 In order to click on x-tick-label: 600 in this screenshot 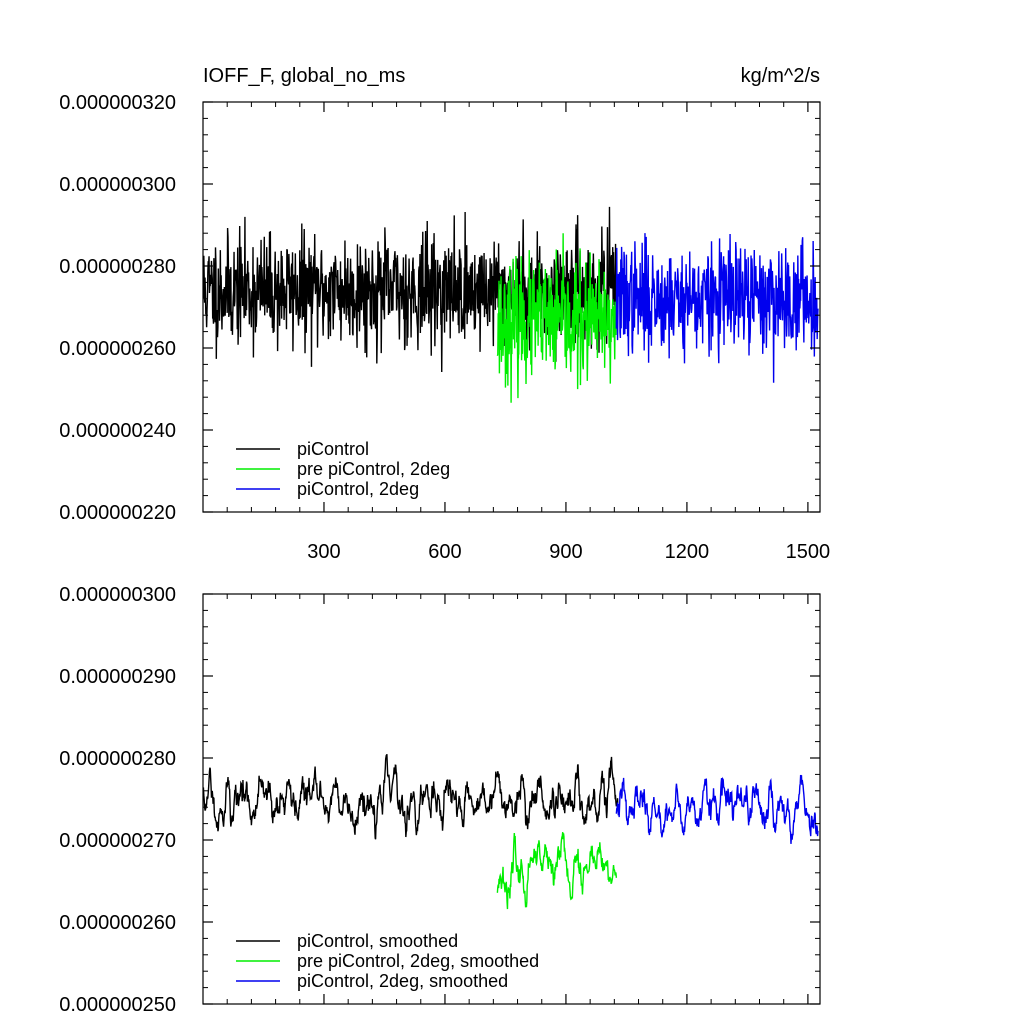, I will do `click(444, 552)`.